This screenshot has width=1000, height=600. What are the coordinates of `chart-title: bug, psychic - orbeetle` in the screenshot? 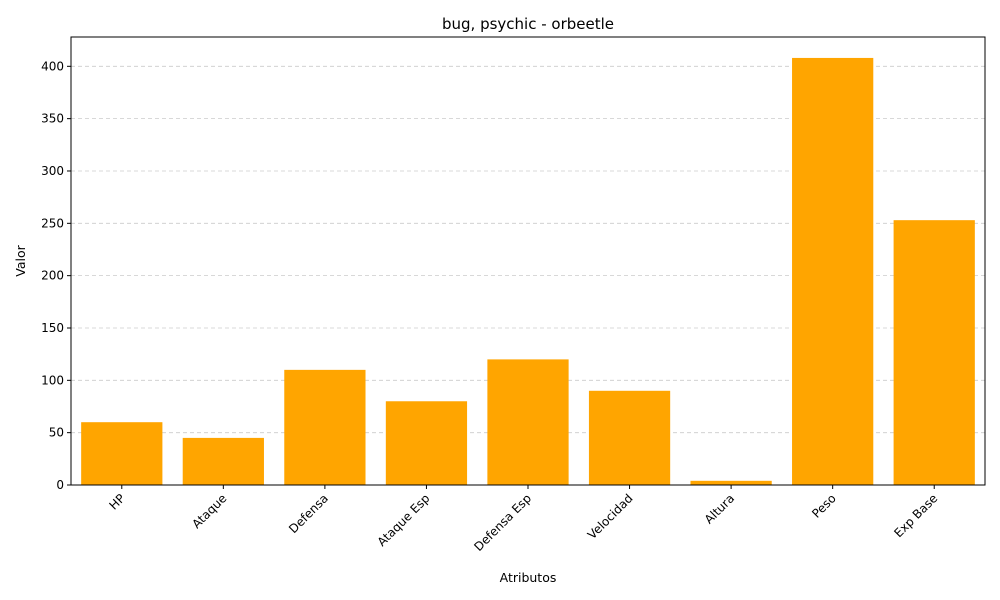 It's located at (528, 24).